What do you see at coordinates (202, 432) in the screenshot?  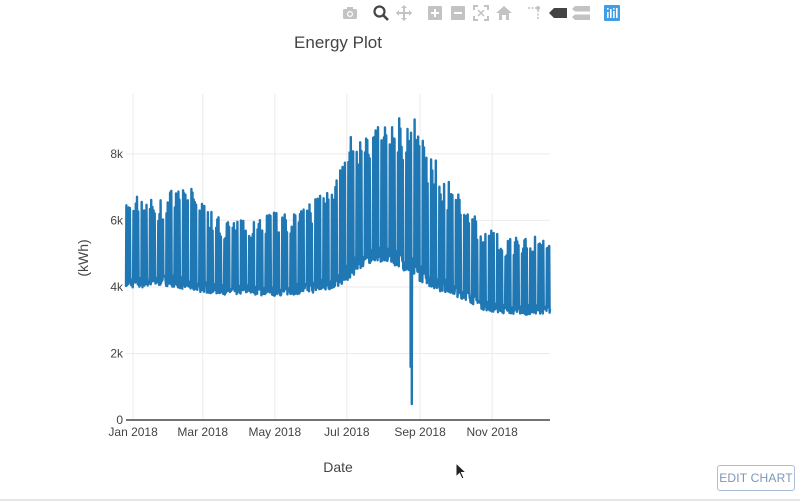 I see `x-tick-label: Mar 2018` at bounding box center [202, 432].